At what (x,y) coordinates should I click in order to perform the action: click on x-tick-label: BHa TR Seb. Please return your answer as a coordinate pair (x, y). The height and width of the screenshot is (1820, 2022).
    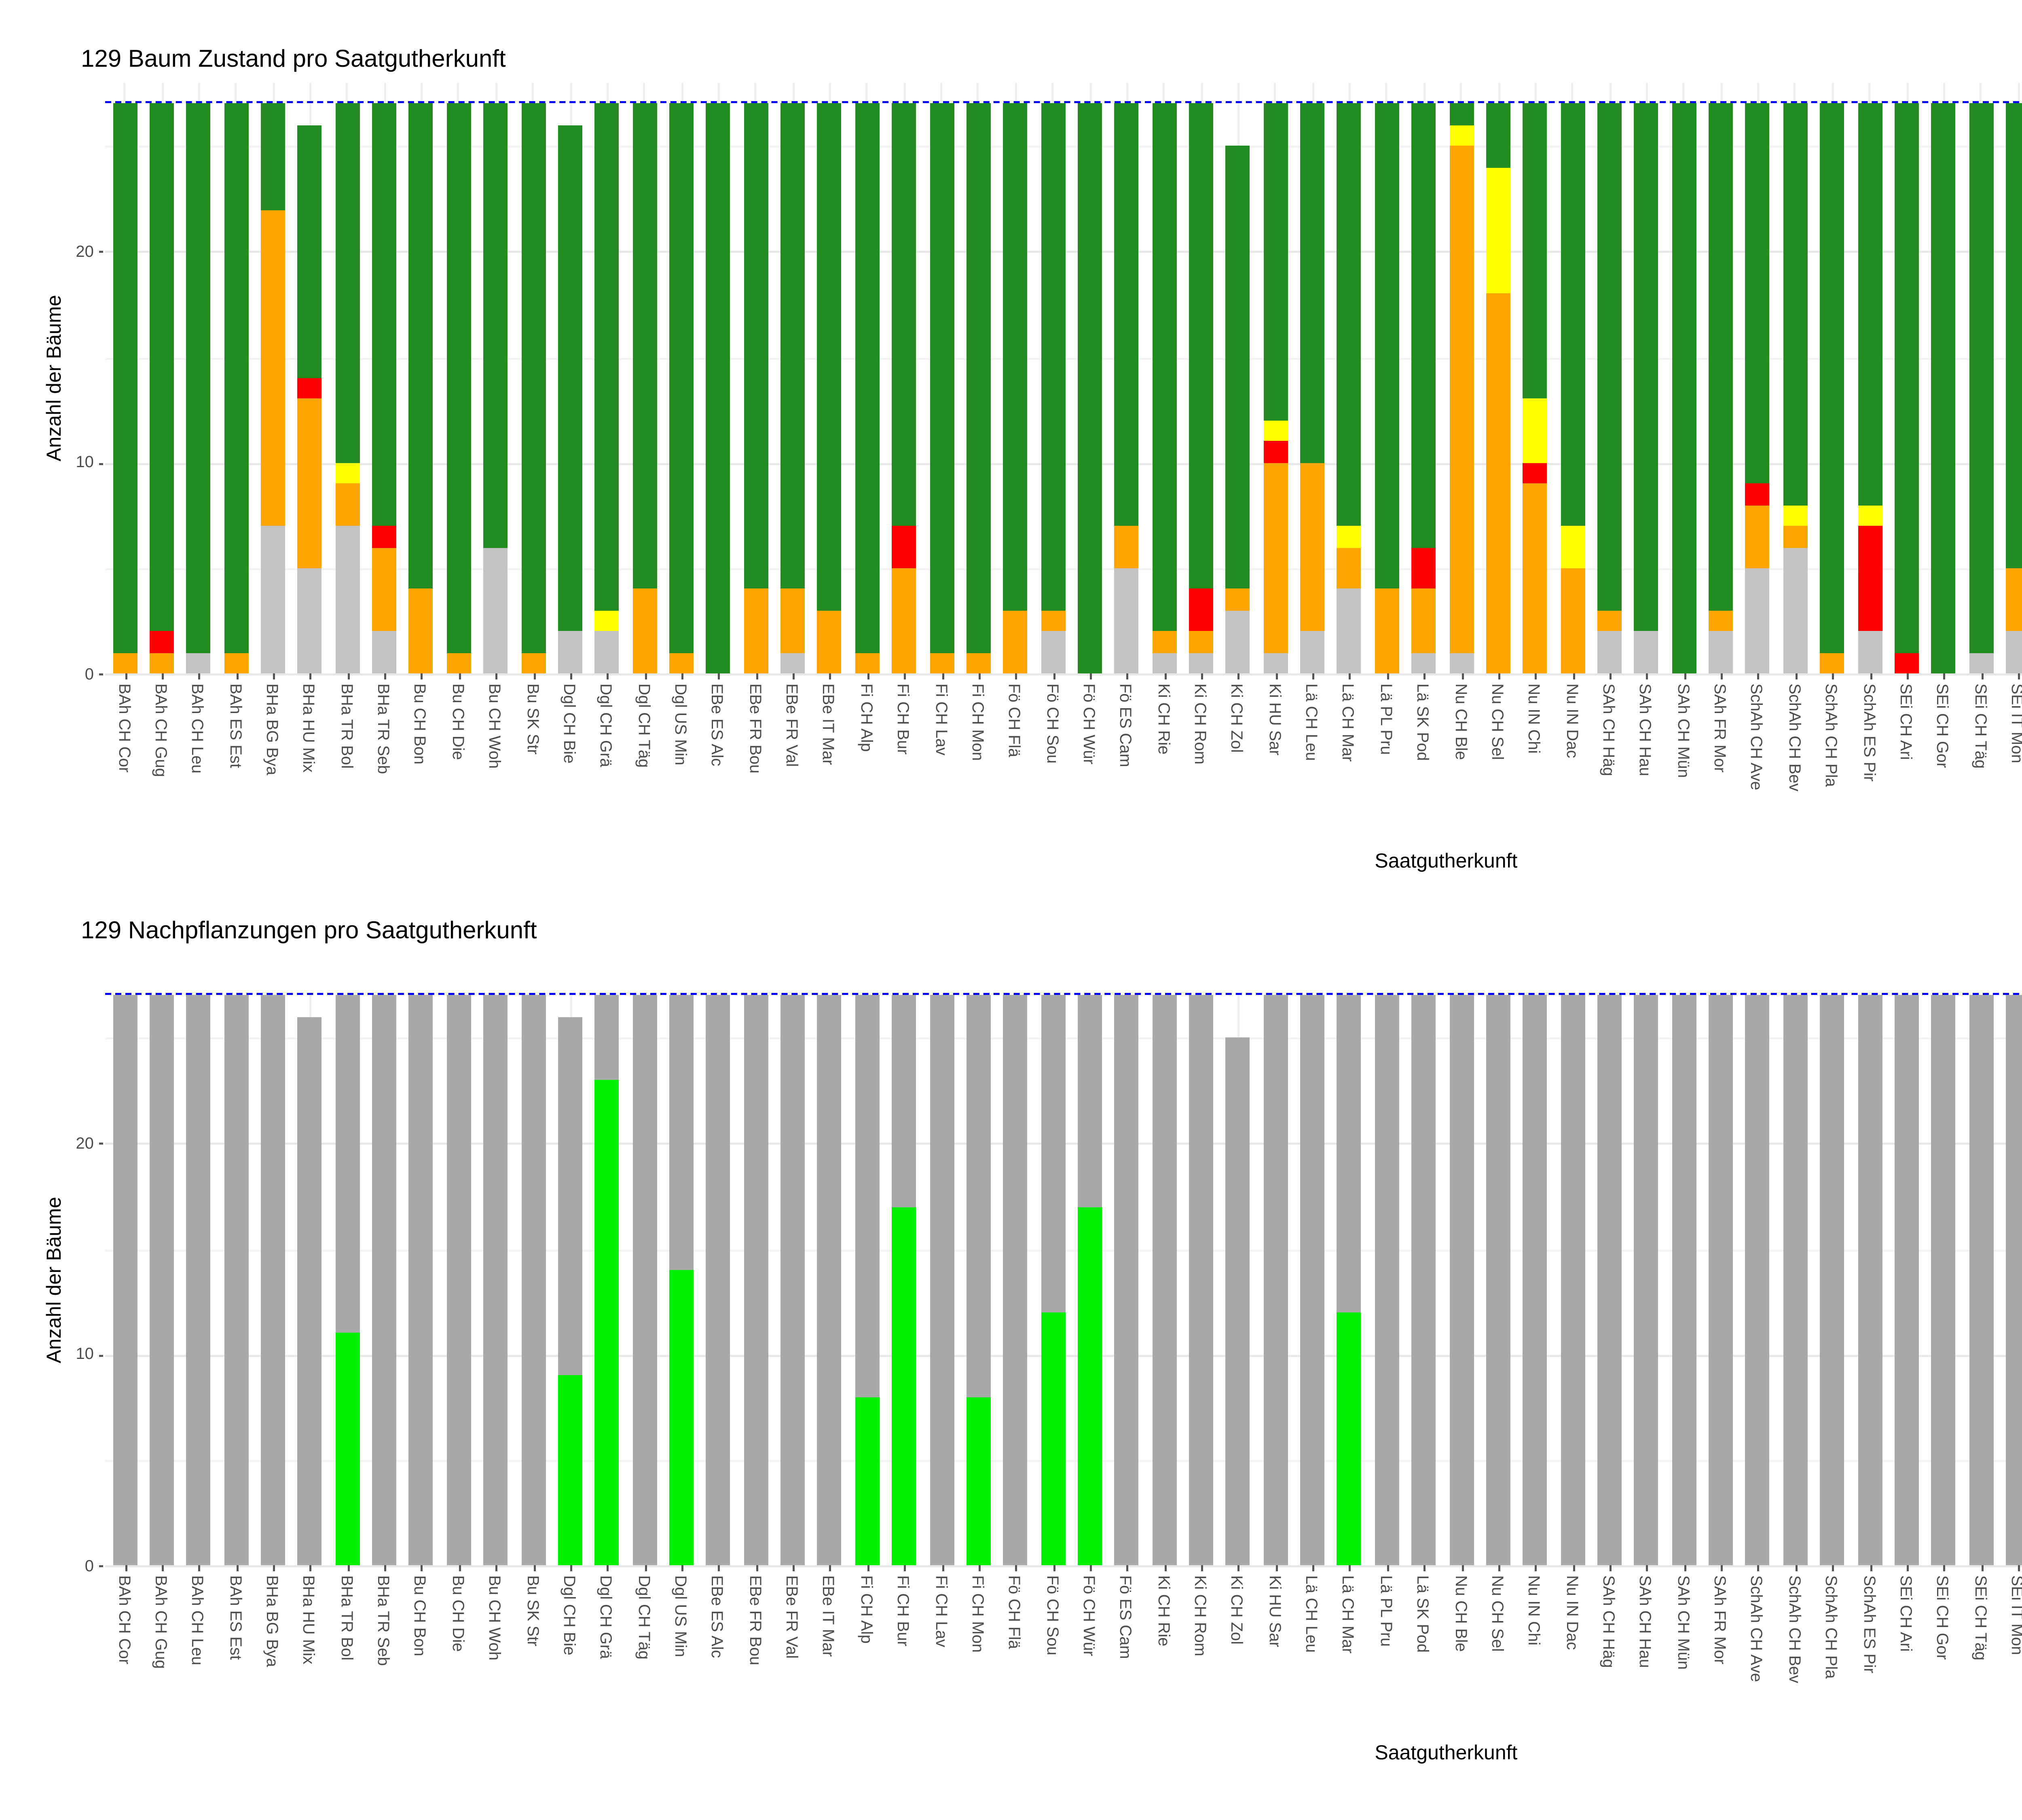
    Looking at the image, I should click on (383, 1620).